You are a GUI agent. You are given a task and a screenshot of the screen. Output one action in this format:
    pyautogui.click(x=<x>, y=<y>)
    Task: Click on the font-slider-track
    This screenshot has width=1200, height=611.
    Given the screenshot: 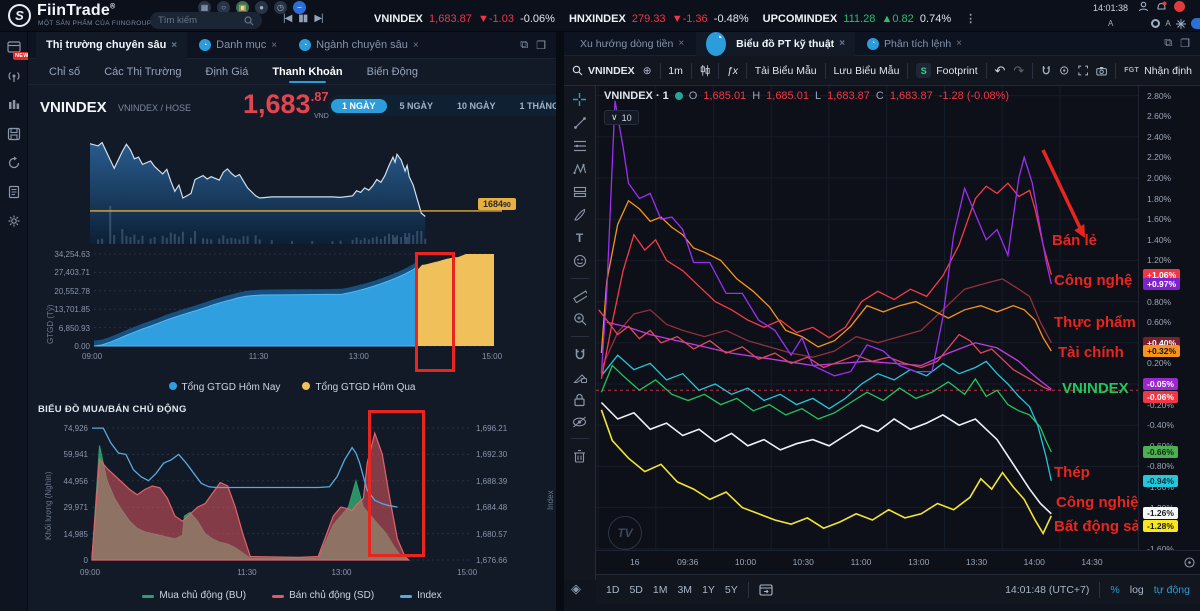 What is the action you would take?
    pyautogui.click(x=1139, y=23)
    